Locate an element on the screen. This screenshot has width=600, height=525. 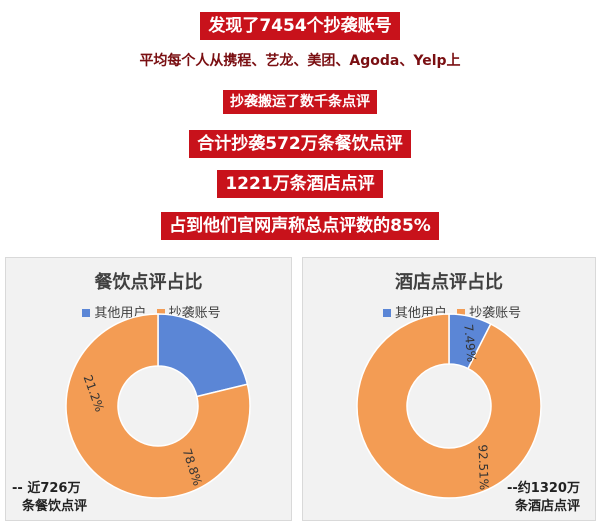
headline-5: 1221万条酒店点评 is located at coordinates (300, 184).